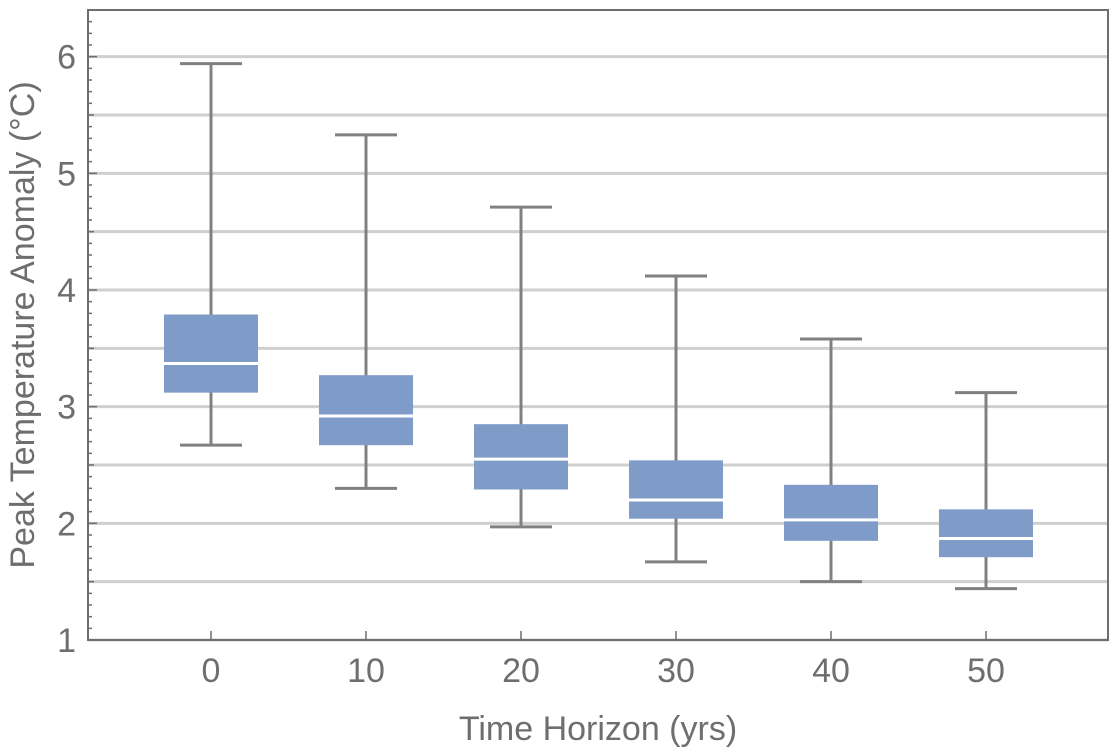 The width and height of the screenshot is (1111, 752). What do you see at coordinates (831, 671) in the screenshot?
I see `x-tick-label: 40` at bounding box center [831, 671].